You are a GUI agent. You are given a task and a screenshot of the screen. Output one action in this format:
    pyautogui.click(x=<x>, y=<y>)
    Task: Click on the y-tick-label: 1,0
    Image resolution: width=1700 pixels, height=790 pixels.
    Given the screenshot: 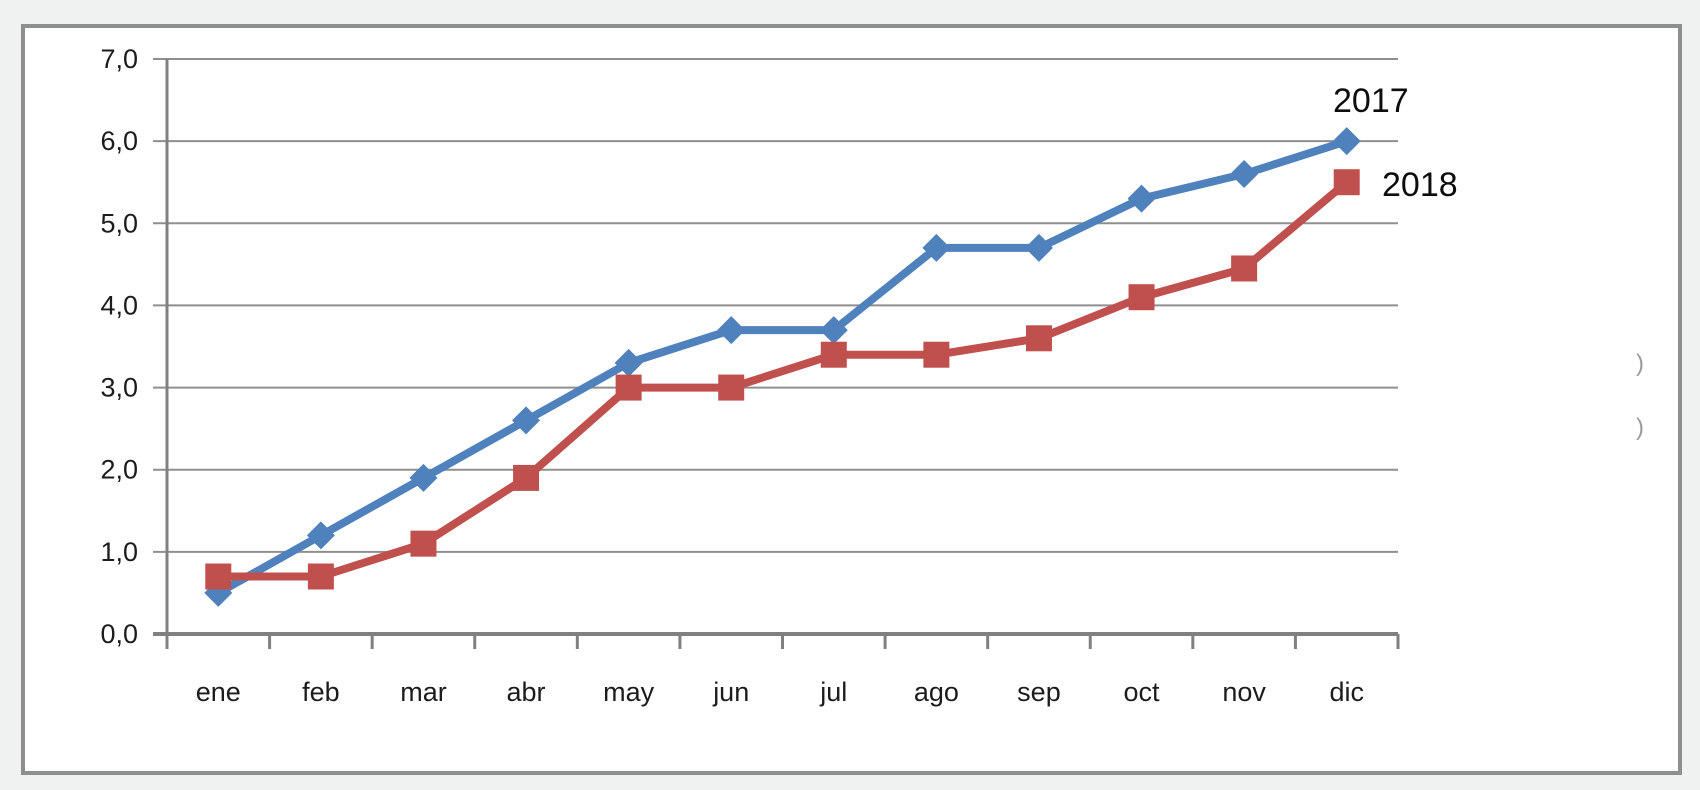 What is the action you would take?
    pyautogui.click(x=119, y=552)
    